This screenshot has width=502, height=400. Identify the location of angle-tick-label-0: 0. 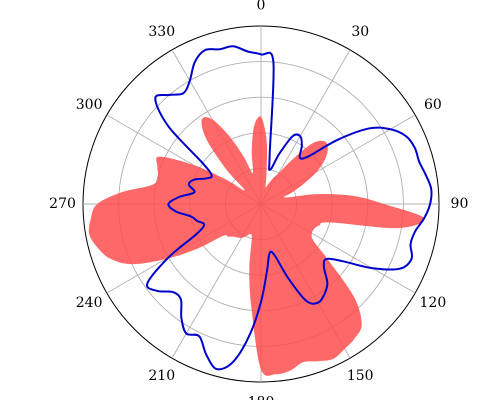
(261, 7).